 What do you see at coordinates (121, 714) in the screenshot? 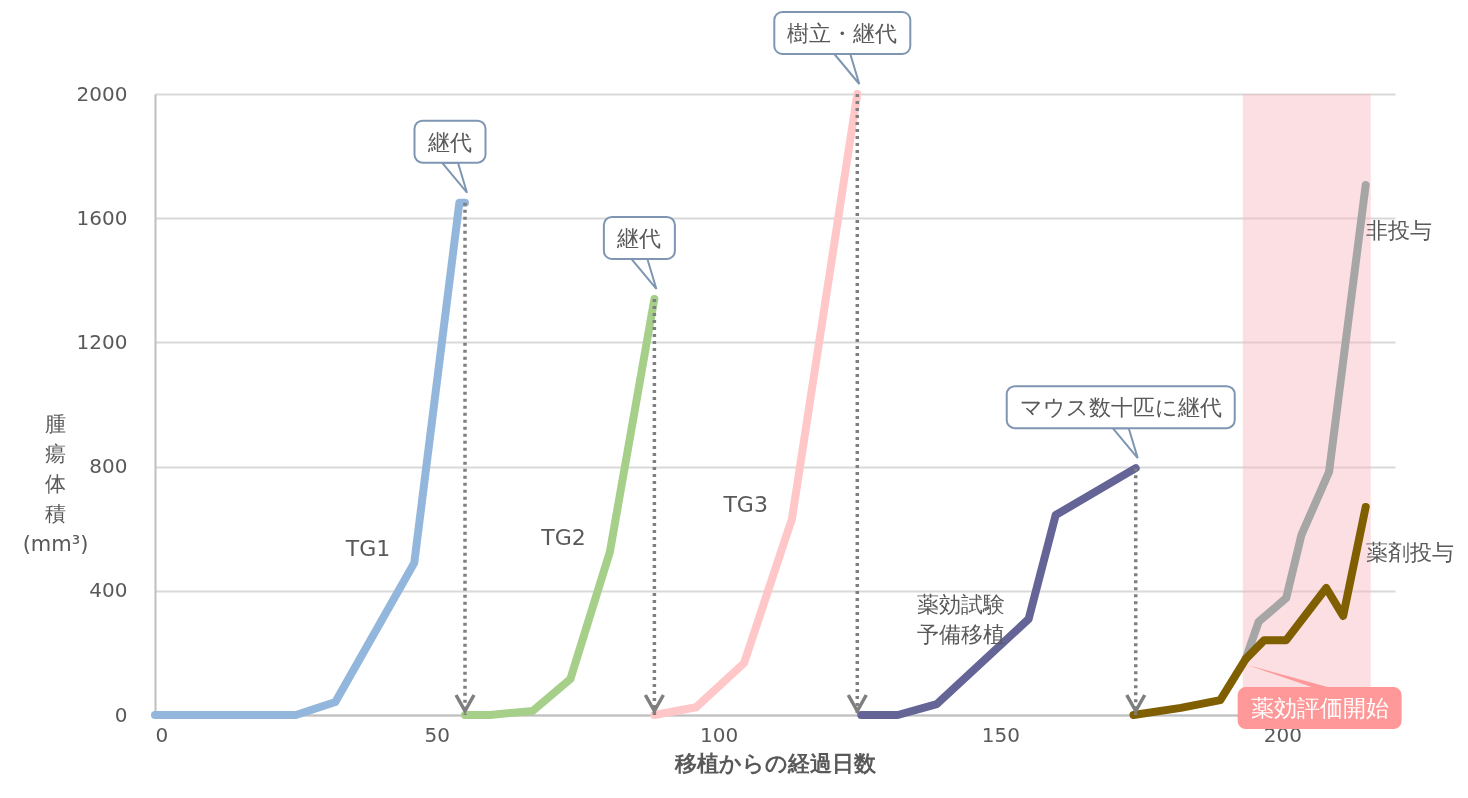
I see `y-tick-label: 0` at bounding box center [121, 714].